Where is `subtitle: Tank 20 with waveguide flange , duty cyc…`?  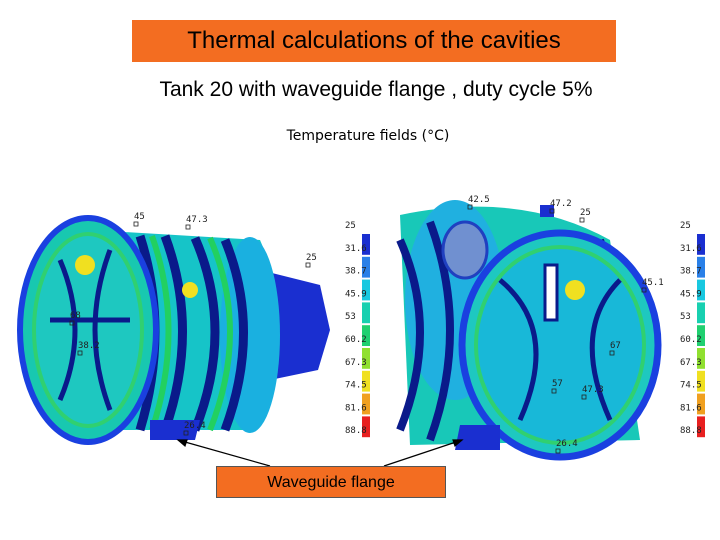 subtitle: Tank 20 with waveguide flange , duty cyc… is located at coordinates (376, 89).